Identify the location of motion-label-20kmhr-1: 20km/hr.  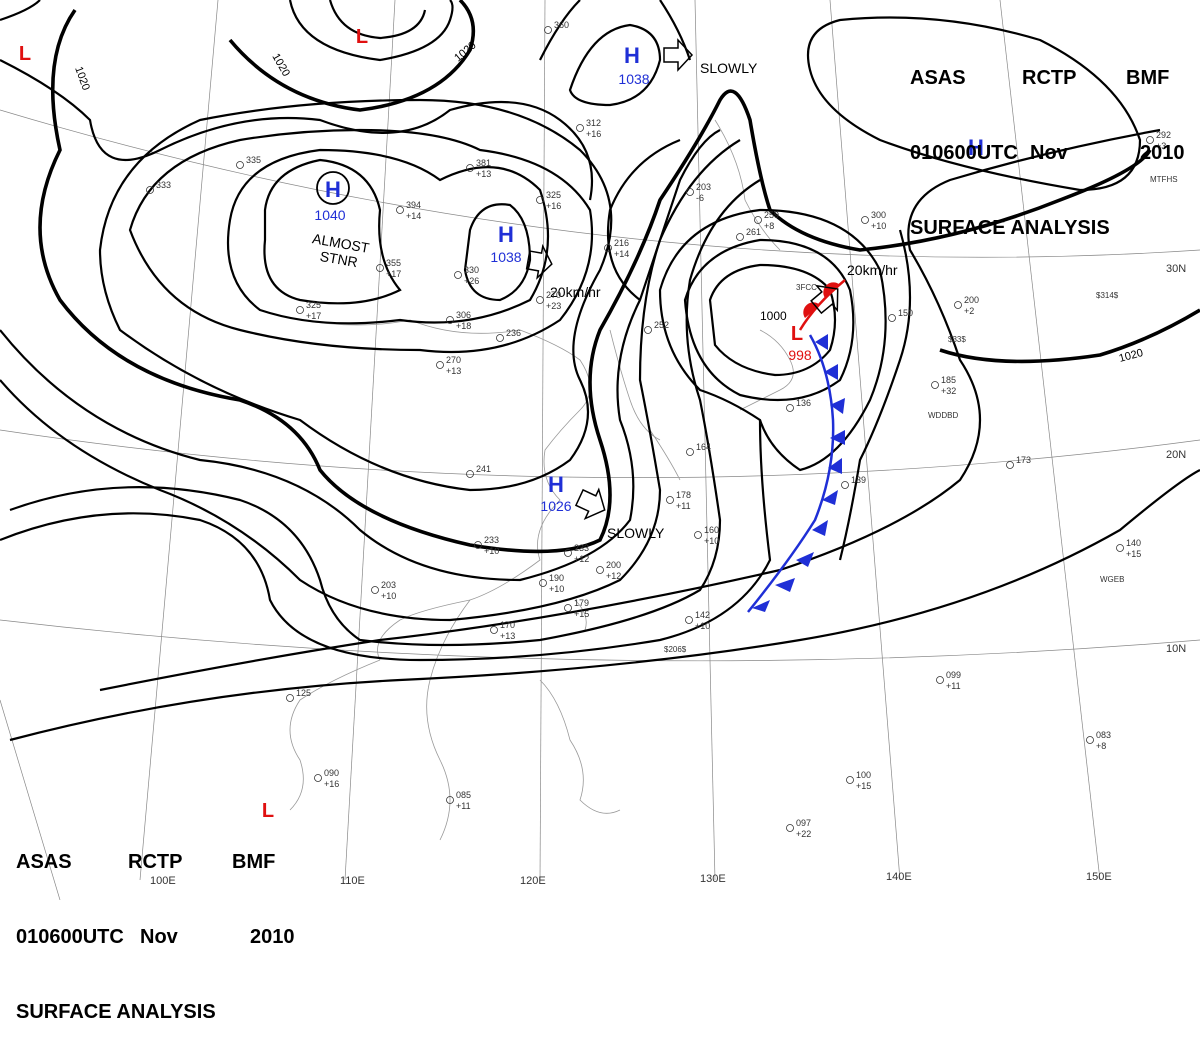
(575, 292).